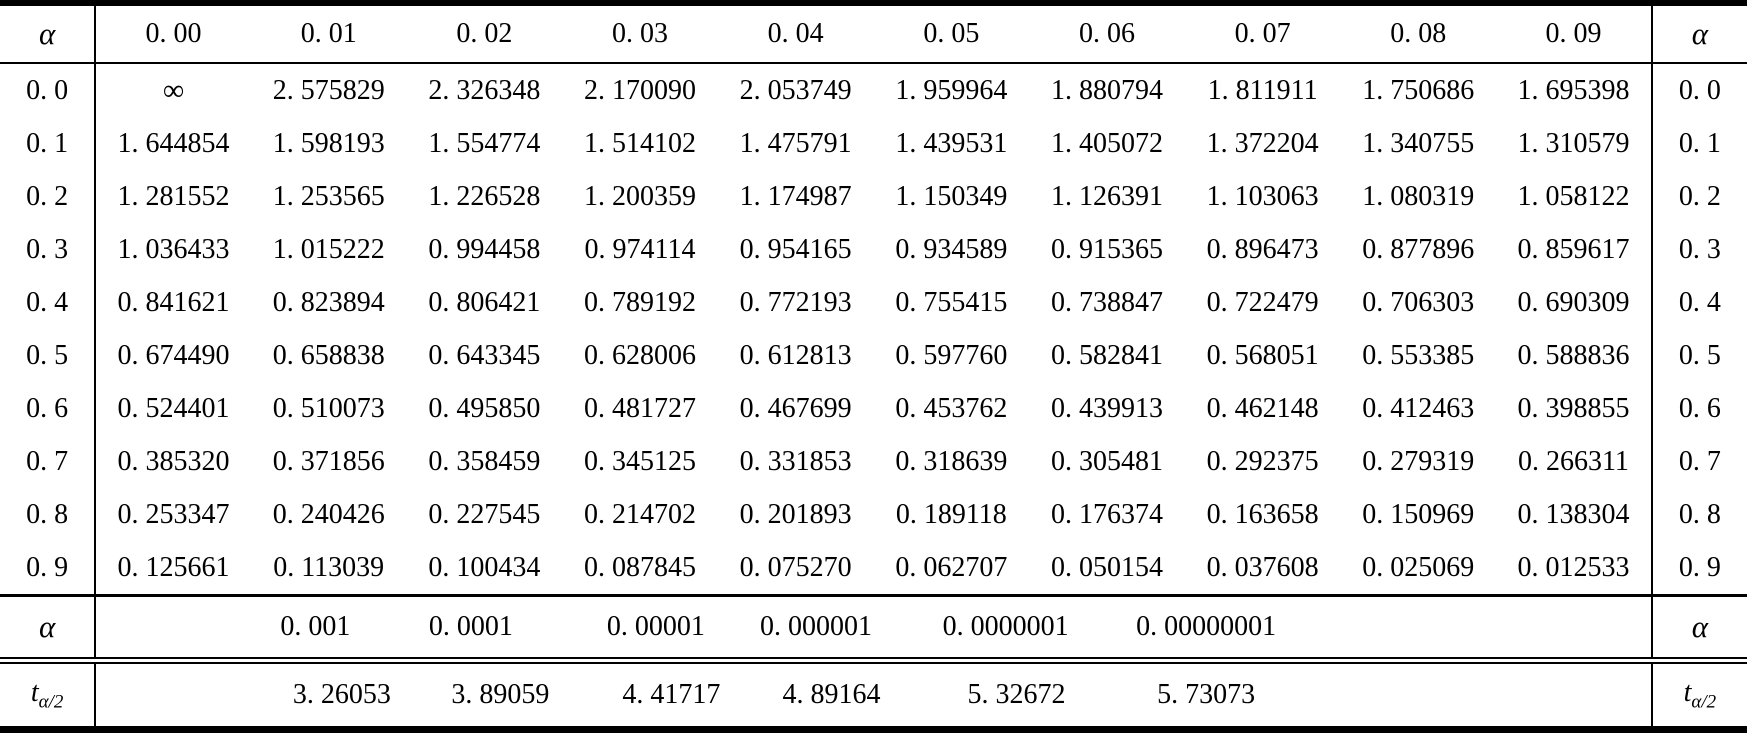  I want to click on row-label-left: 0. 5, so click(48, 355).